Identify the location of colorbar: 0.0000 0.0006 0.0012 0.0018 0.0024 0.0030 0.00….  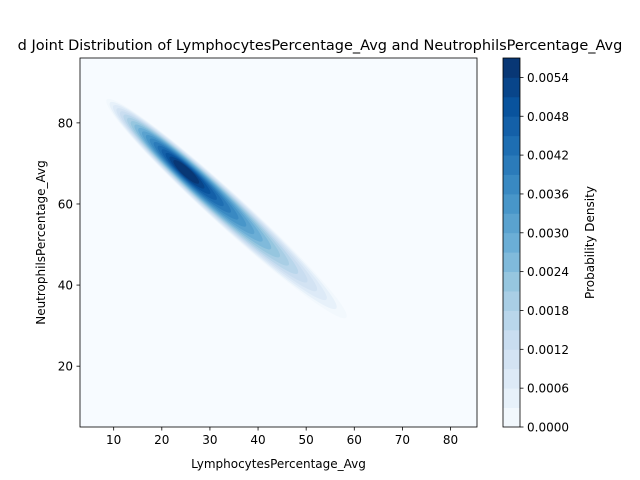
(549, 246).